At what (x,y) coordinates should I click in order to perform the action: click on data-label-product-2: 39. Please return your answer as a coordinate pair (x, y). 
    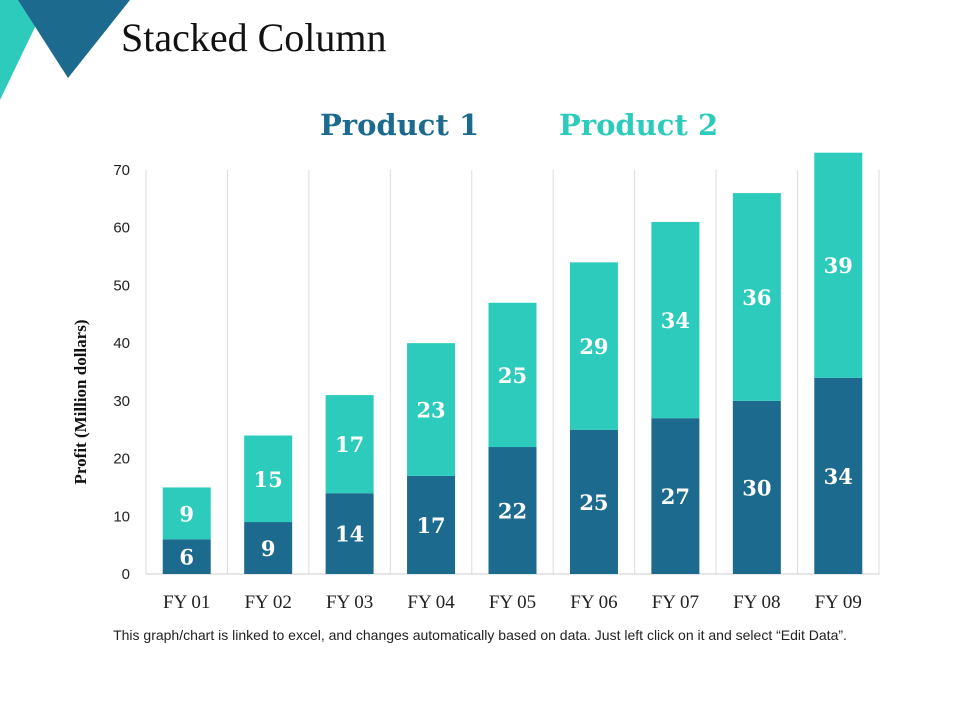
    Looking at the image, I should click on (838, 265).